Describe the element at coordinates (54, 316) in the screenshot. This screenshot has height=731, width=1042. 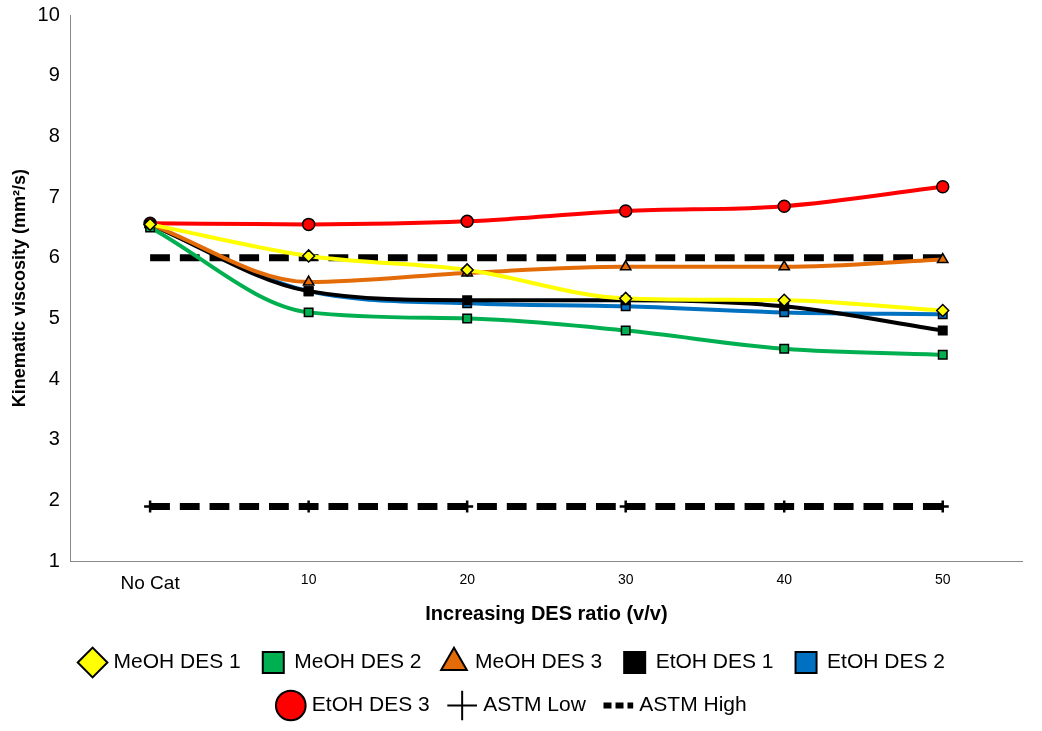
I see `y-tick-label: 5` at that location.